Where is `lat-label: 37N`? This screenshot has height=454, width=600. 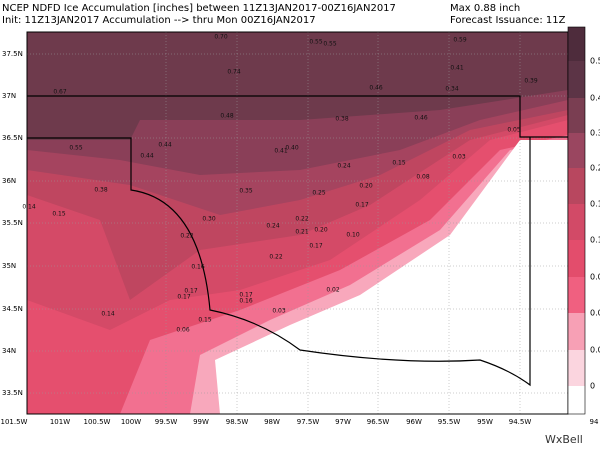 lat-label: 37N is located at coordinates (9, 96).